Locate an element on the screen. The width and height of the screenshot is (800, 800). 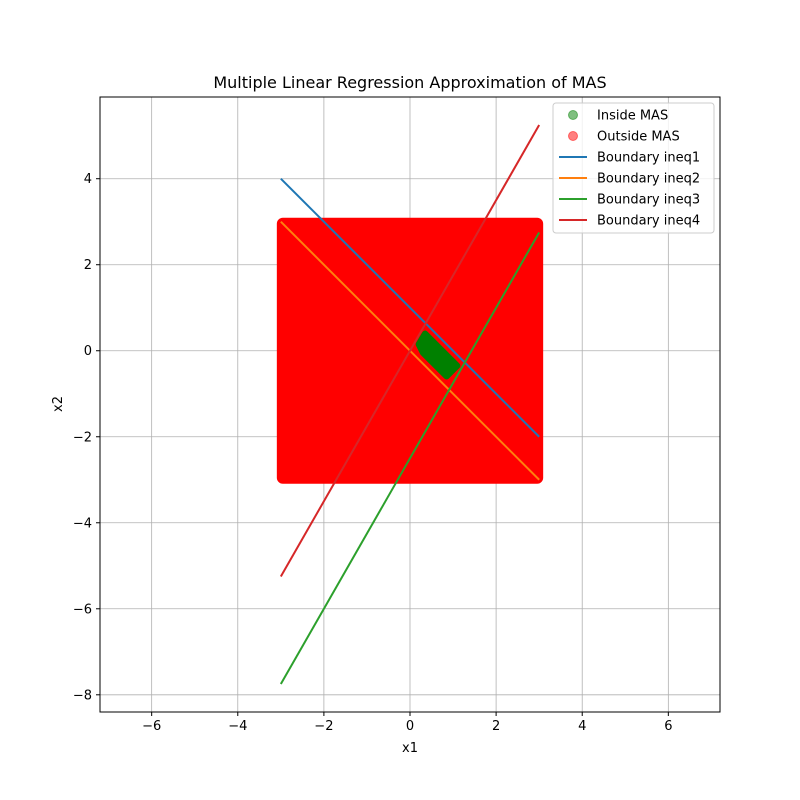
y-tick-label: 2 is located at coordinates (88, 265).